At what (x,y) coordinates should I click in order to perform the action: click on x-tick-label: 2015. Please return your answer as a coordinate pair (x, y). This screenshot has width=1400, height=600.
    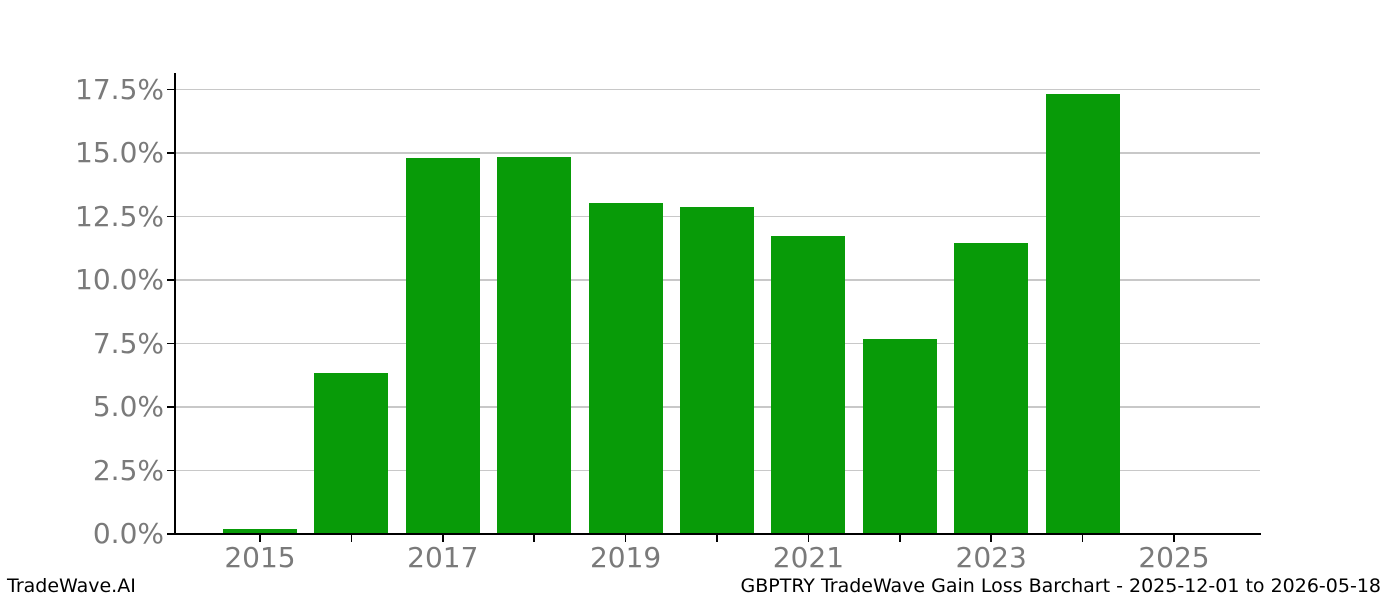
    Looking at the image, I should click on (260, 557).